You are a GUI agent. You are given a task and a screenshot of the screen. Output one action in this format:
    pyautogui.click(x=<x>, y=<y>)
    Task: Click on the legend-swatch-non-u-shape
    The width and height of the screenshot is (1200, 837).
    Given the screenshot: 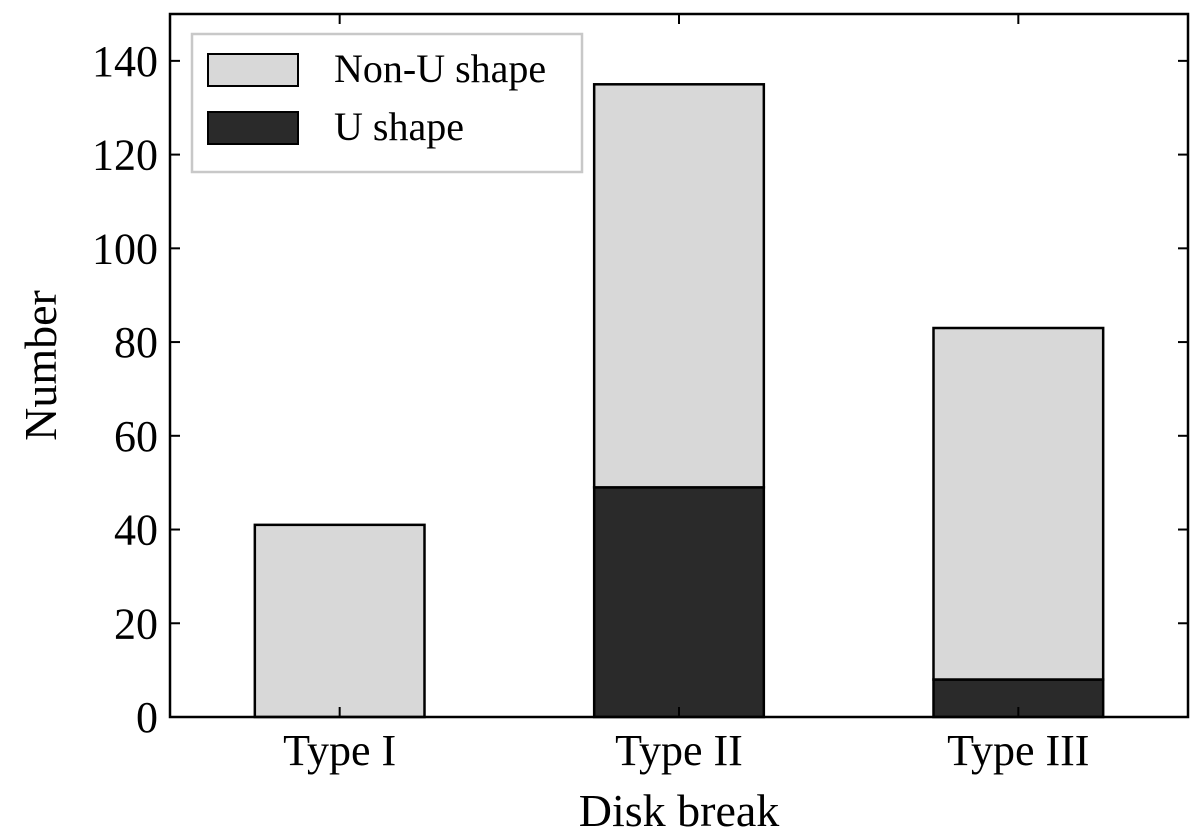 What is the action you would take?
    pyautogui.click(x=253, y=70)
    